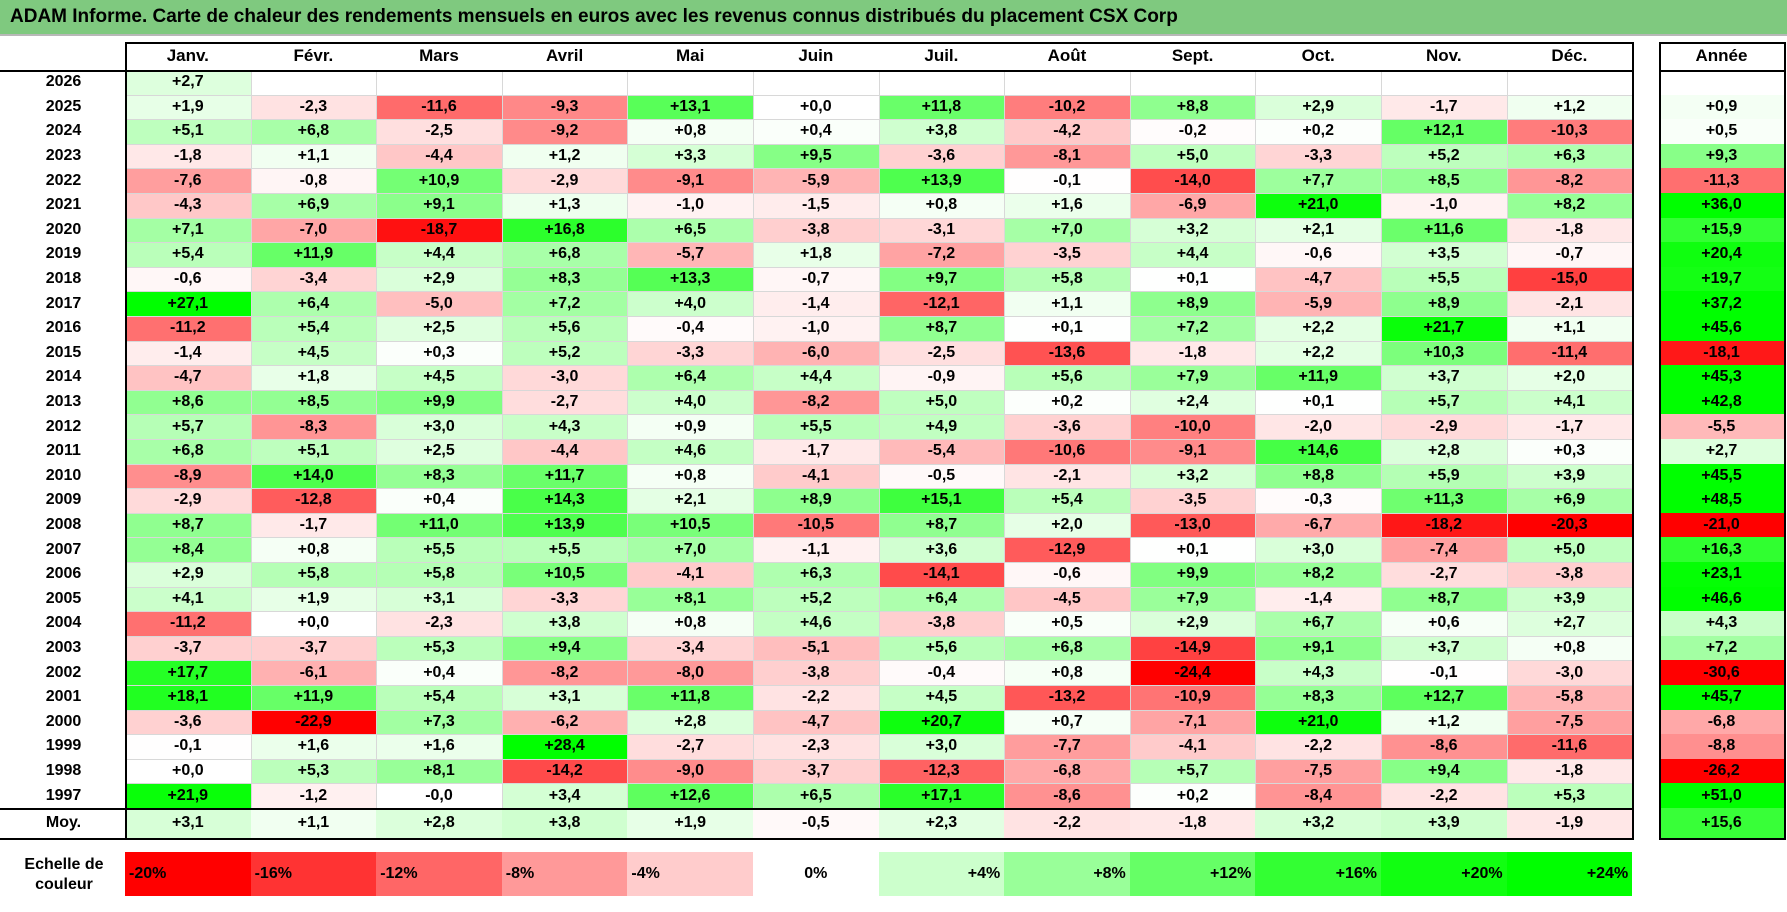  What do you see at coordinates (816, 402) in the screenshot?
I see `heatmap-cell: -8,2` at bounding box center [816, 402].